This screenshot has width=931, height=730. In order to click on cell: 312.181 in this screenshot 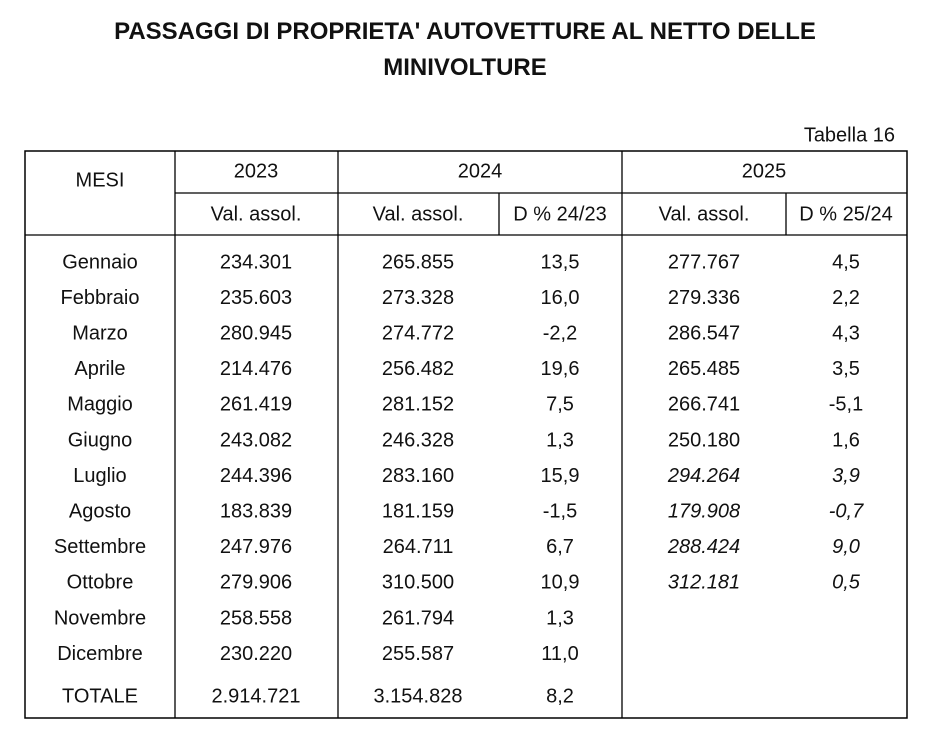, I will do `click(704, 583)`.